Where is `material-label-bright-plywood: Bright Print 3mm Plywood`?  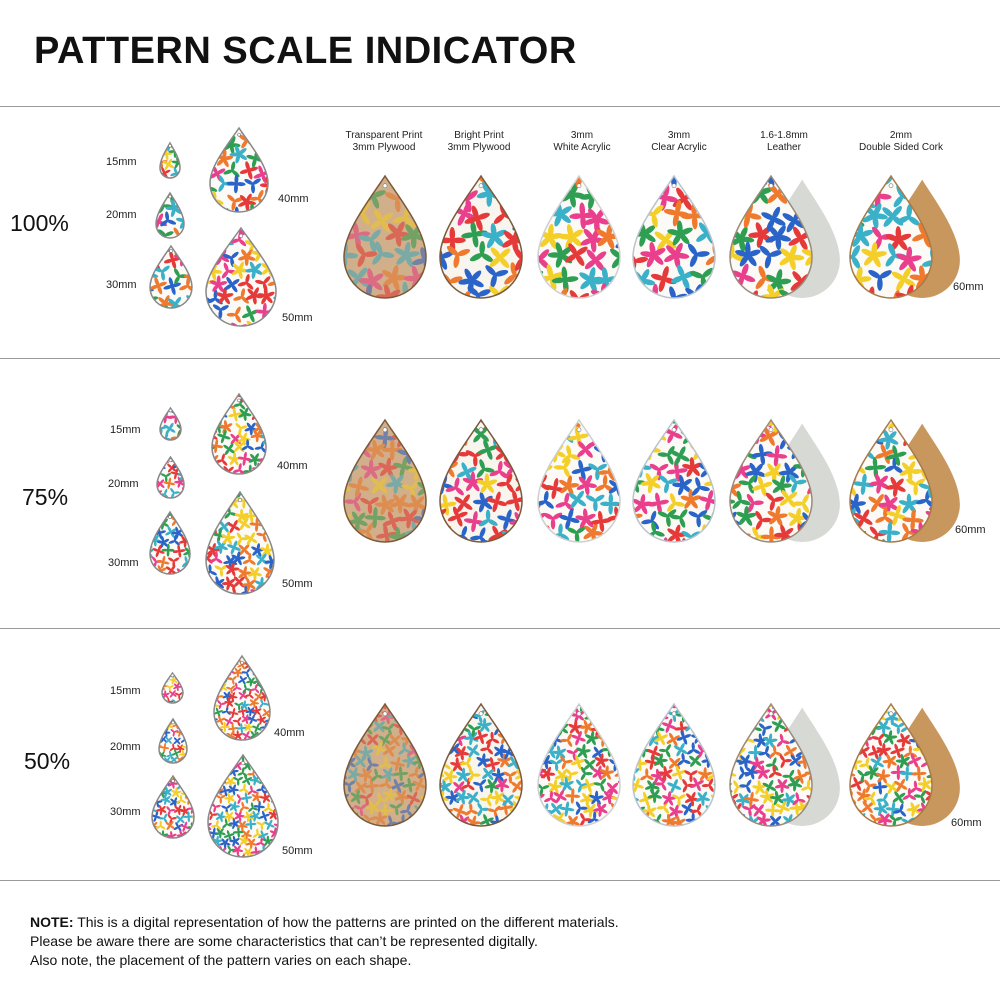
material-label-bright-plywood: Bright Print 3mm Plywood is located at coordinates (479, 141).